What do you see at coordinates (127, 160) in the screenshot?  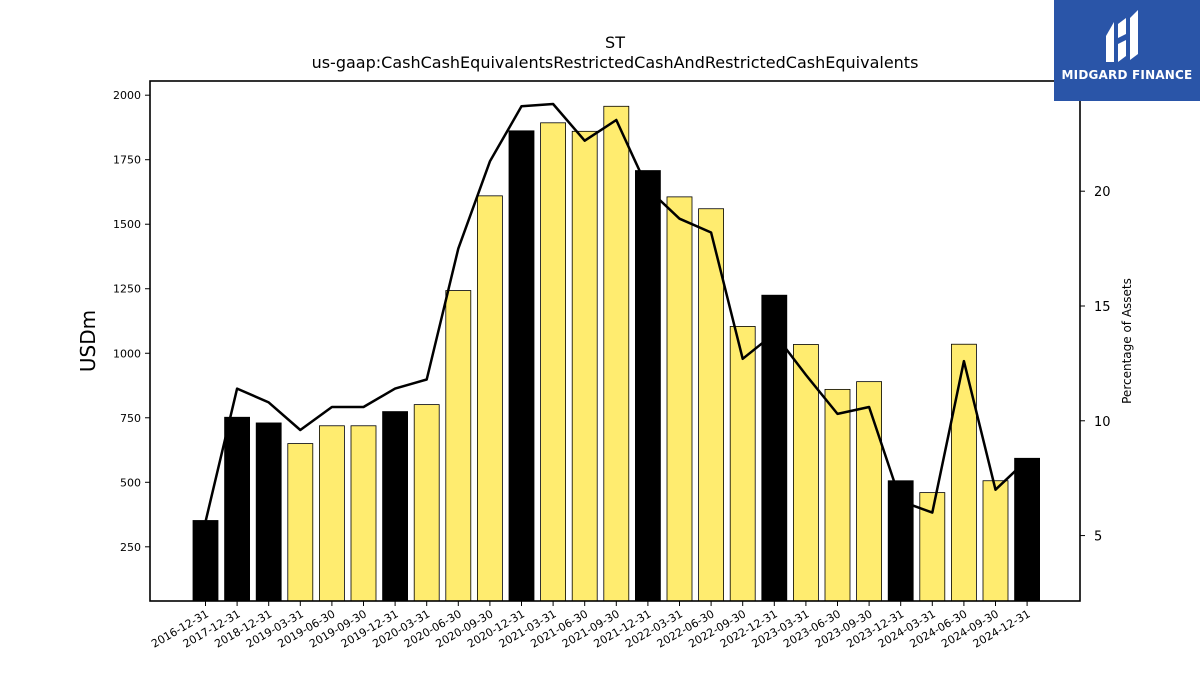 I see `y-tick-label: 1750` at bounding box center [127, 160].